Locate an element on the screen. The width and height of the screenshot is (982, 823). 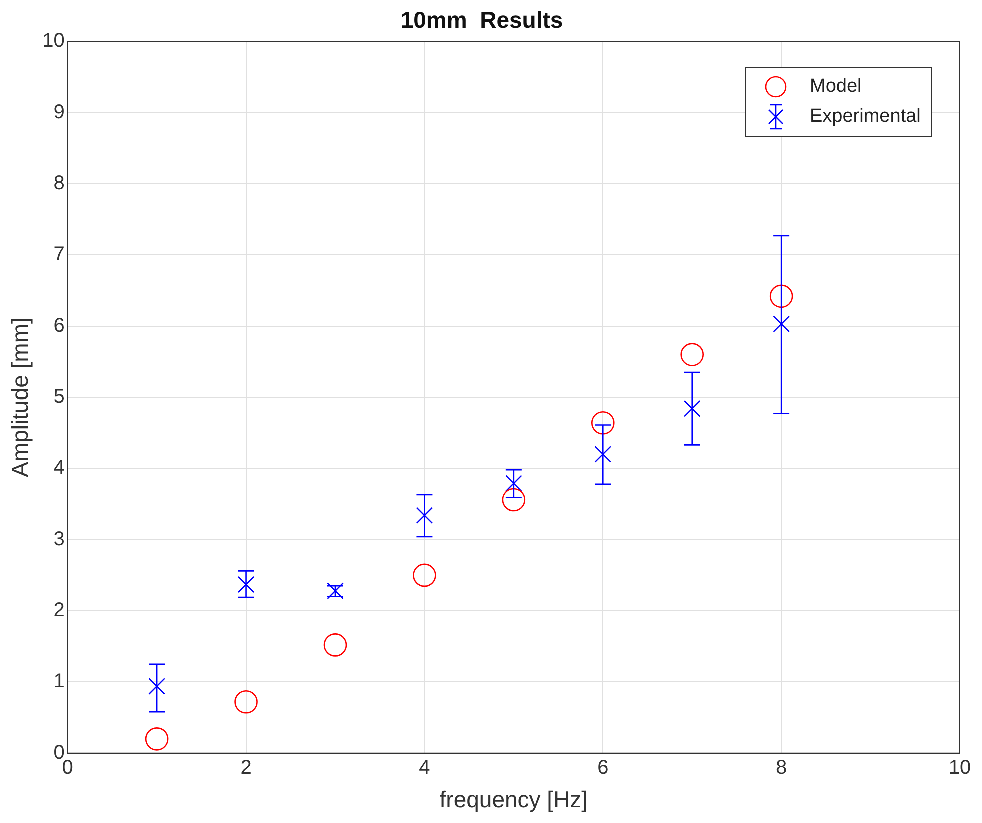
y-tick-label: 9 is located at coordinates (59, 112).